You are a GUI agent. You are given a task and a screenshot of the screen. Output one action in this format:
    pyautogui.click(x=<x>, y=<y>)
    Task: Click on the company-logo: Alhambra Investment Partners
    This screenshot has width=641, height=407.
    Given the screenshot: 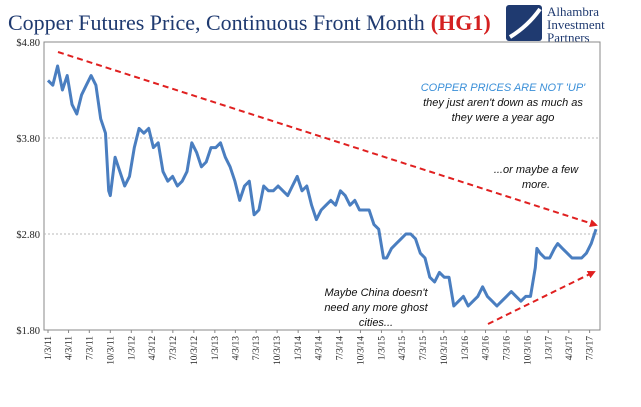 What is the action you would take?
    pyautogui.click(x=555, y=24)
    